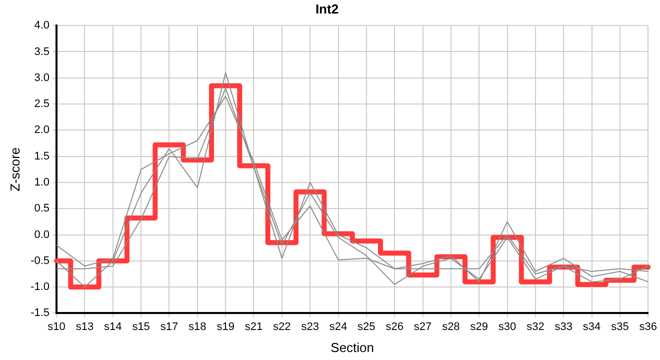 The height and width of the screenshot is (360, 660). What do you see at coordinates (42, 234) in the screenshot?
I see `y-tick-label: 0.0` at bounding box center [42, 234].